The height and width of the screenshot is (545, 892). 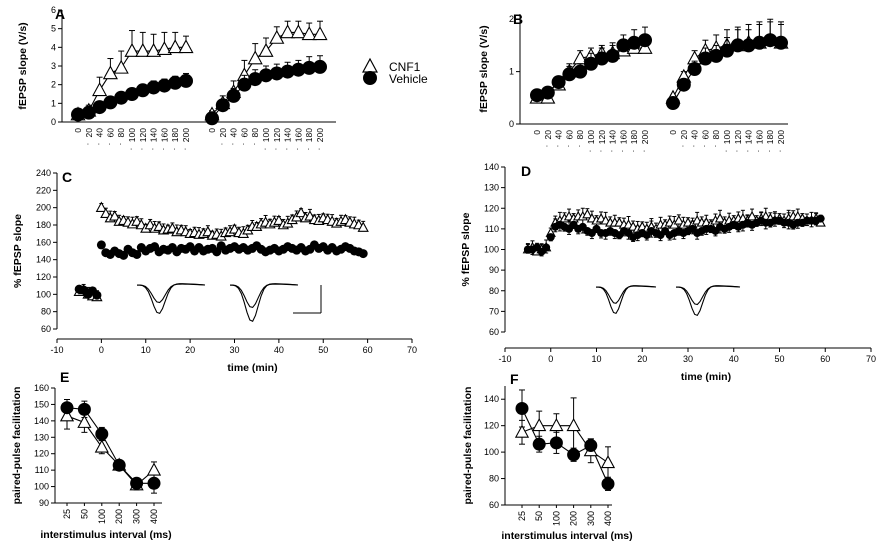 I want to click on panel-a-x-tick-label: 200, so click(x=186, y=135).